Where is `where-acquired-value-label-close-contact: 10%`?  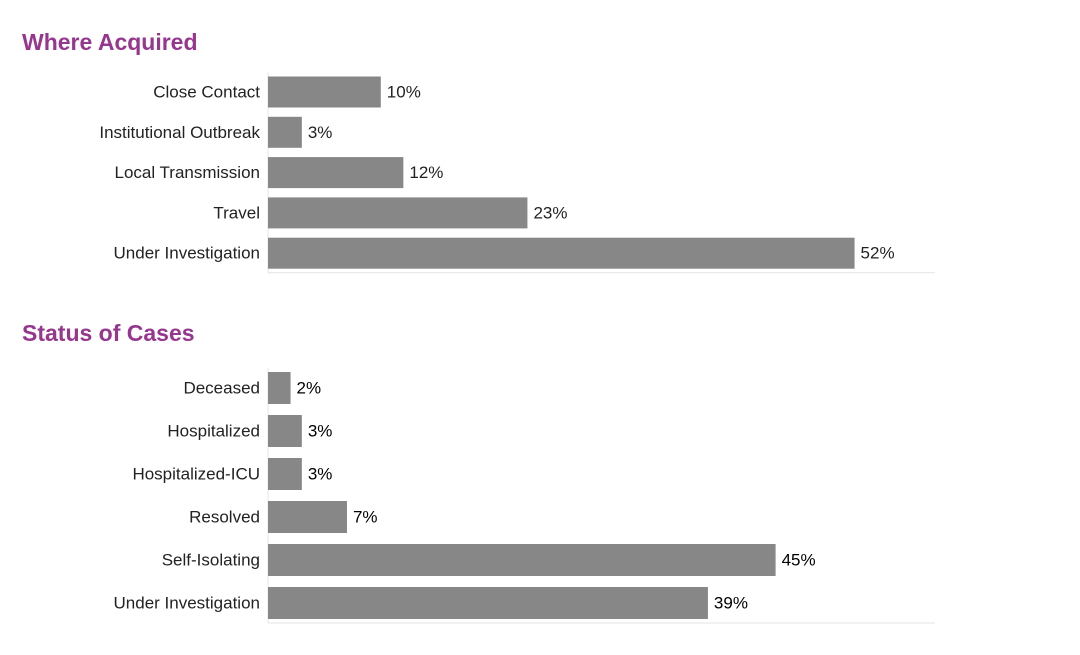
where-acquired-value-label-close-contact: 10% is located at coordinates (404, 92).